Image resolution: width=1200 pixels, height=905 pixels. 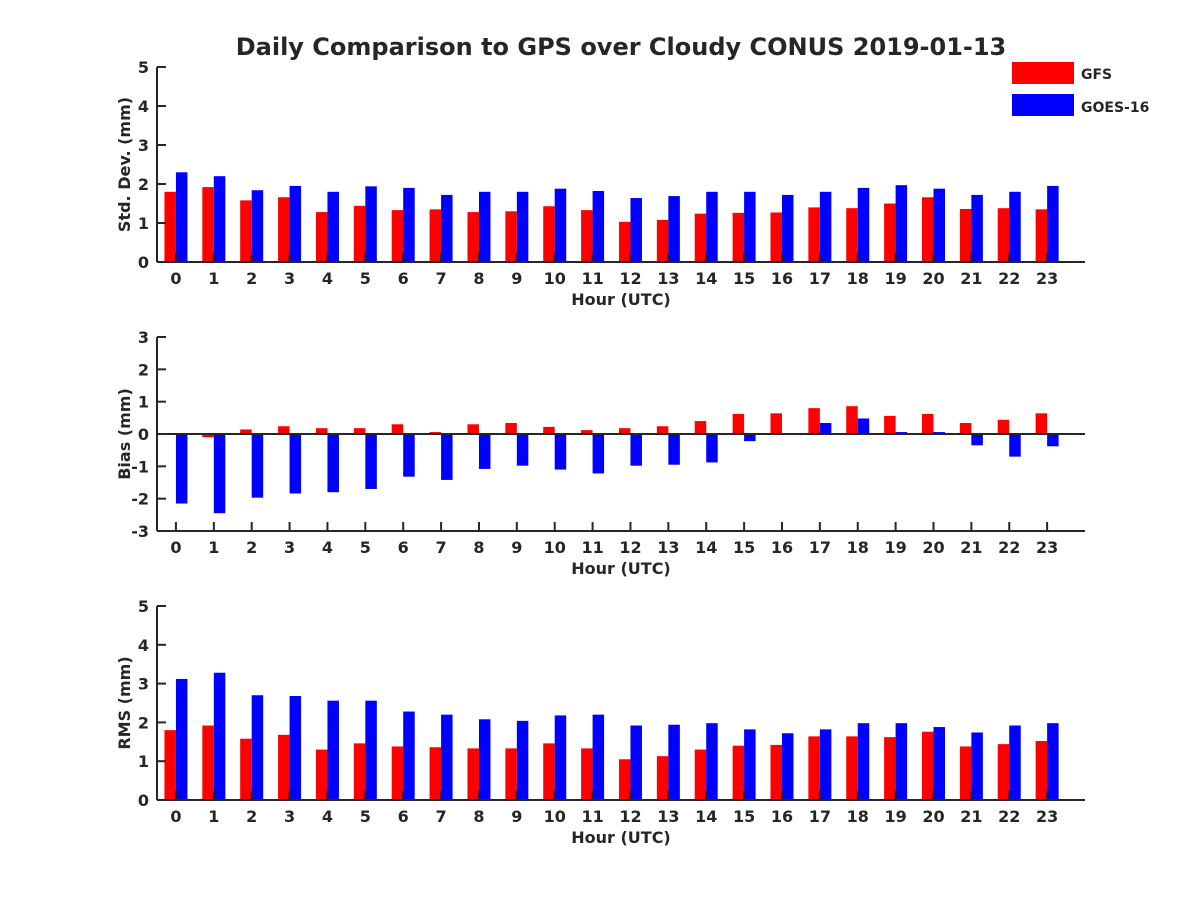 I want to click on y-tick-label: -2, so click(x=140, y=499).